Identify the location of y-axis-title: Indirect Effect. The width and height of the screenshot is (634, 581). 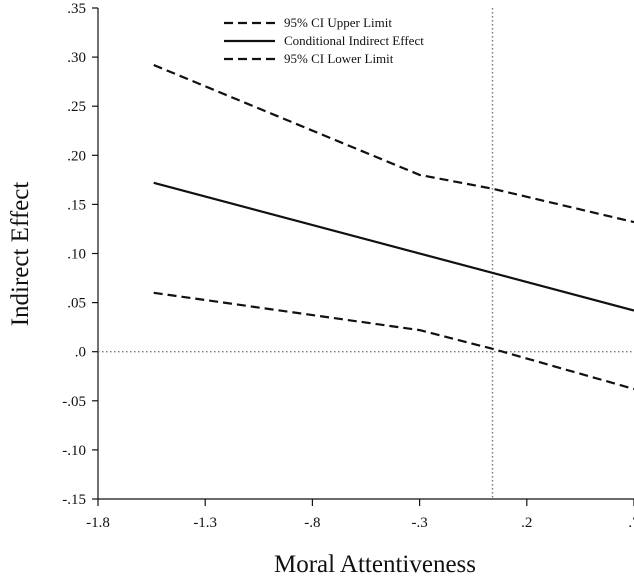
(20, 254).